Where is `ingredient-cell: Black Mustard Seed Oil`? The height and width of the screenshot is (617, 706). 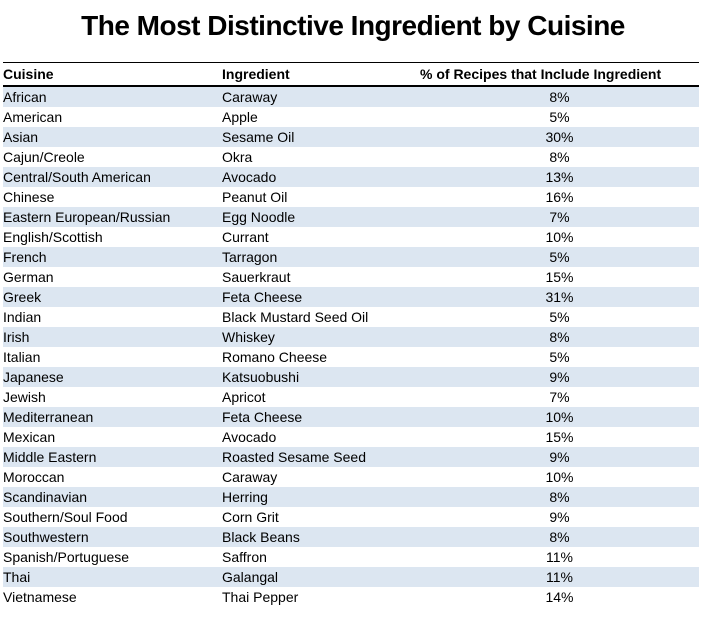 ingredient-cell: Black Mustard Seed Oil is located at coordinates (295, 317).